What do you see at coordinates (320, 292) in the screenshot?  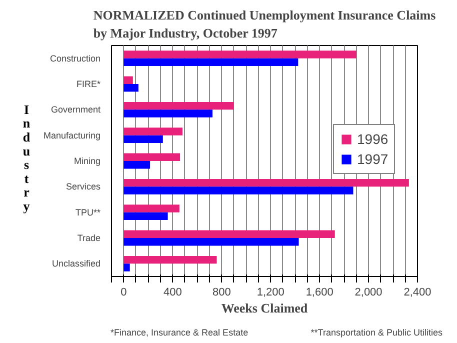 I see `x-tick-label: 1,600` at bounding box center [320, 292].